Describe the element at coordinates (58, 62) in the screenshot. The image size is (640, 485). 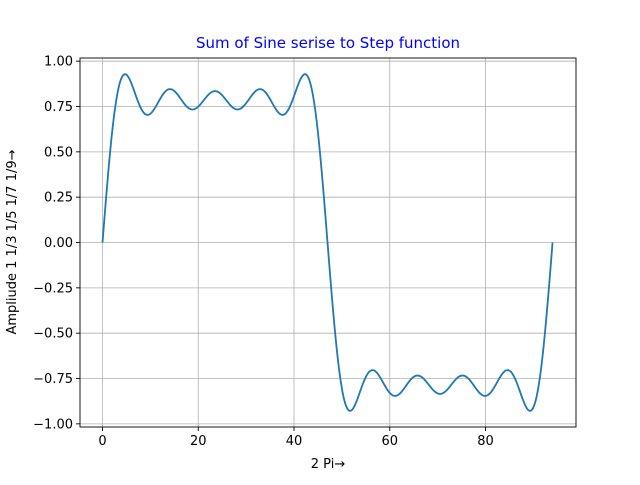
I see `y-tick-label: 1.00` at that location.